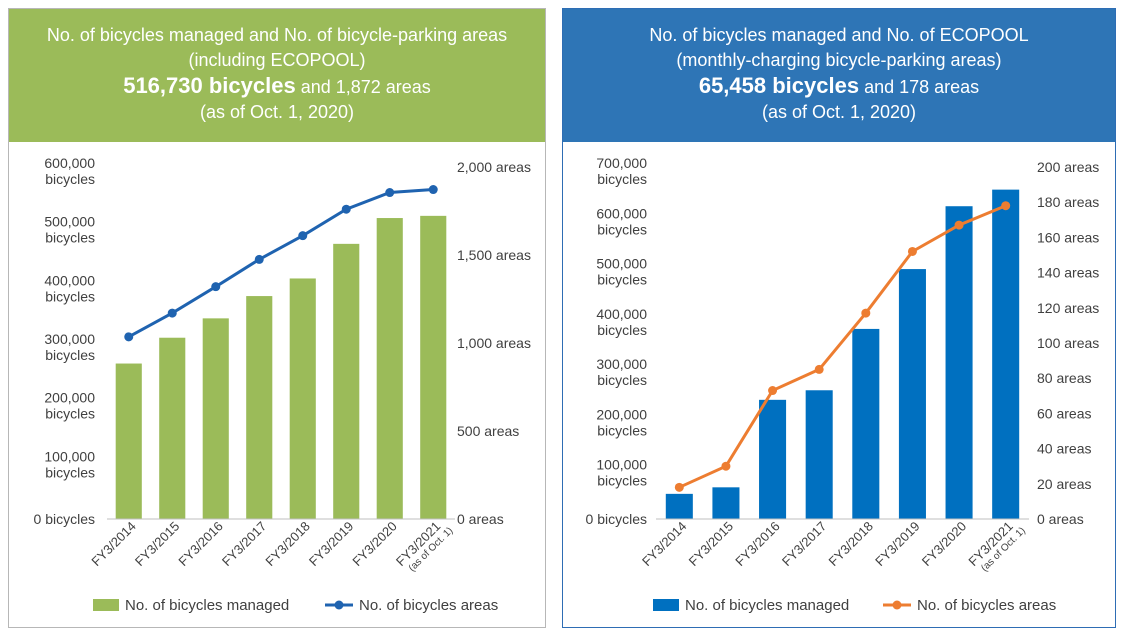 The height and width of the screenshot is (637, 1125). I want to click on right-summary: 65,458 bicycles and 178 areas, so click(839, 86).